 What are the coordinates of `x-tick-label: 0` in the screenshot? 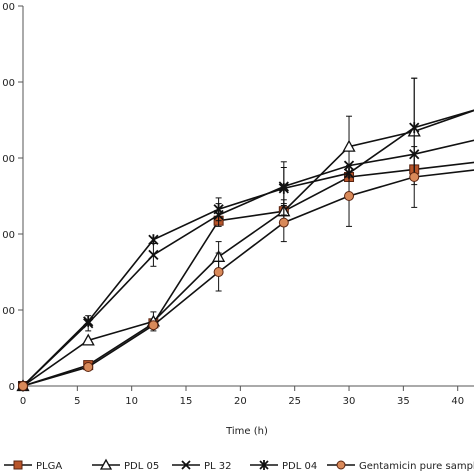 It's located at (23, 401).